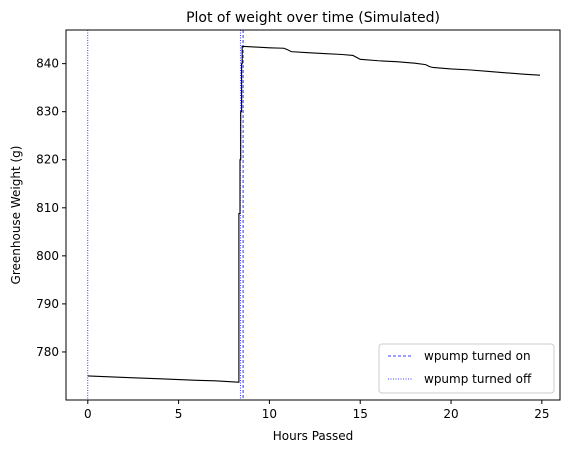  What do you see at coordinates (16, 215) in the screenshot?
I see `y-axis-label: Greenhouse Weight (g)` at bounding box center [16, 215].